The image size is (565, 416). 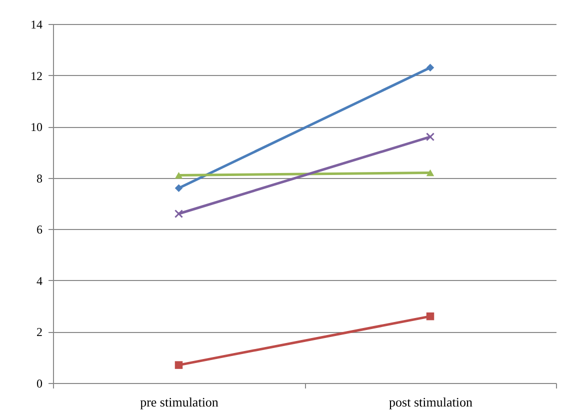 What do you see at coordinates (36, 25) in the screenshot?
I see `y-tick-label: 14` at bounding box center [36, 25].